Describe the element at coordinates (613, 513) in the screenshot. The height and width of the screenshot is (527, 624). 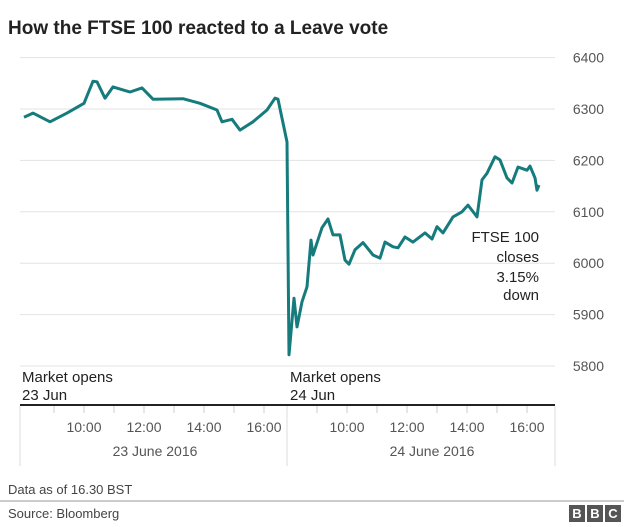
I see `svg-text: C` at that location.